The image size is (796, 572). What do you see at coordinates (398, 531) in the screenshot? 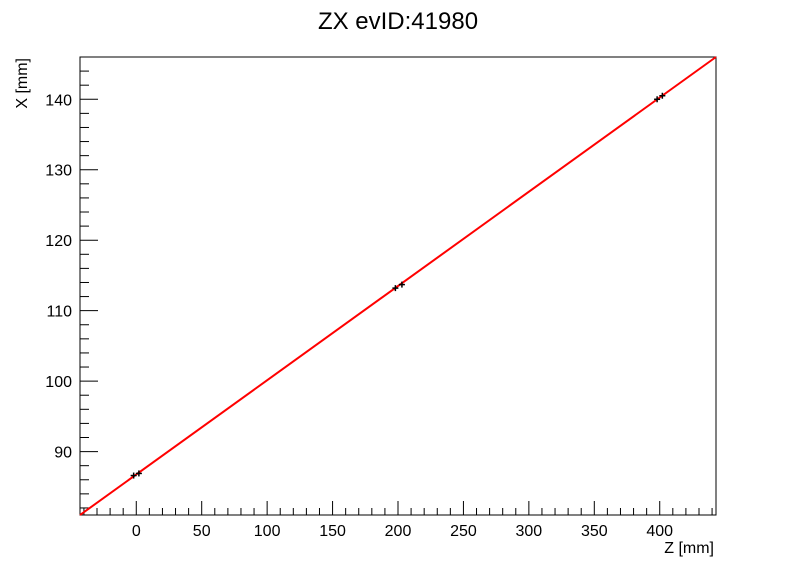
I see `x-tick-label: 200` at bounding box center [398, 531].